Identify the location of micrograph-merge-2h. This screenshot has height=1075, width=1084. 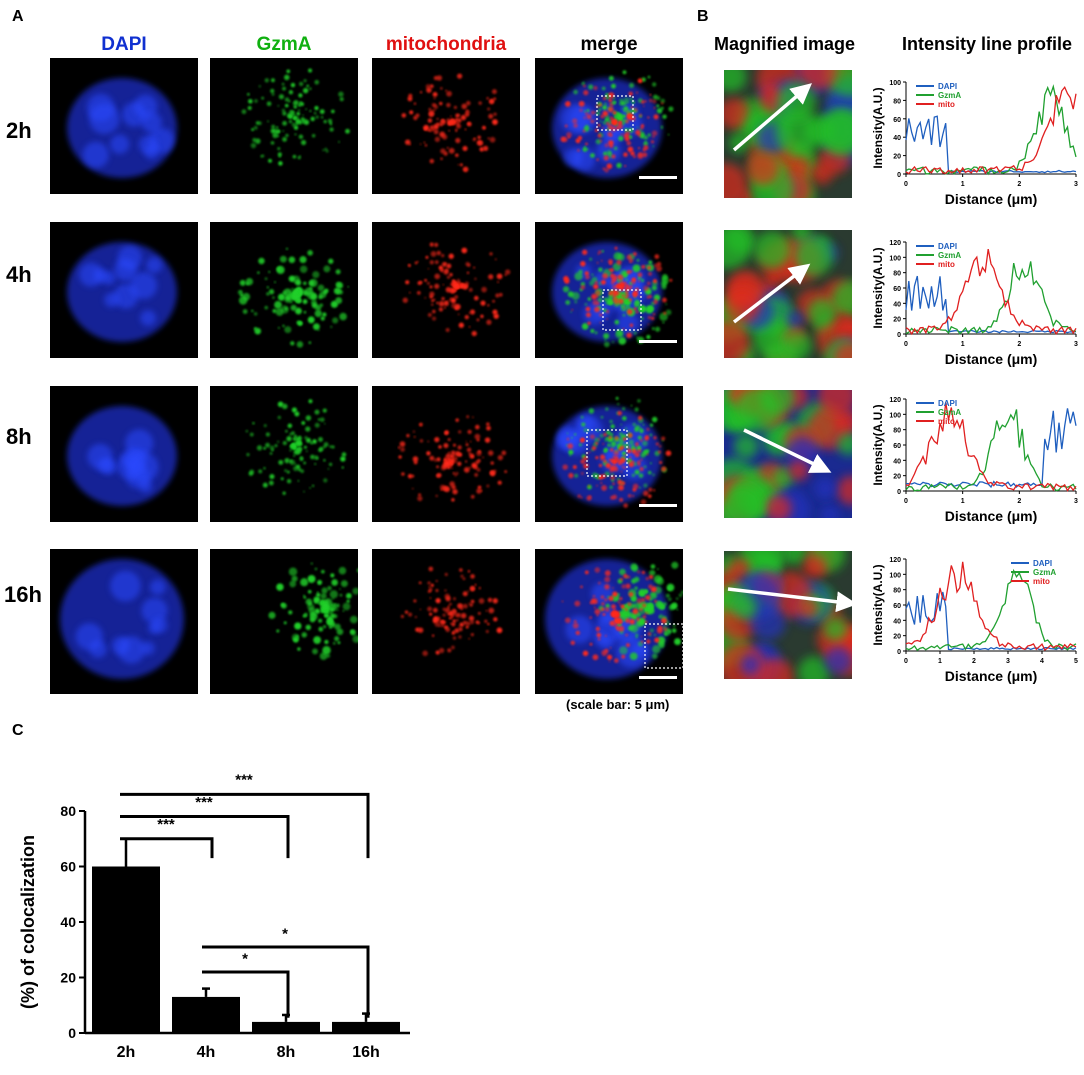
(609, 126).